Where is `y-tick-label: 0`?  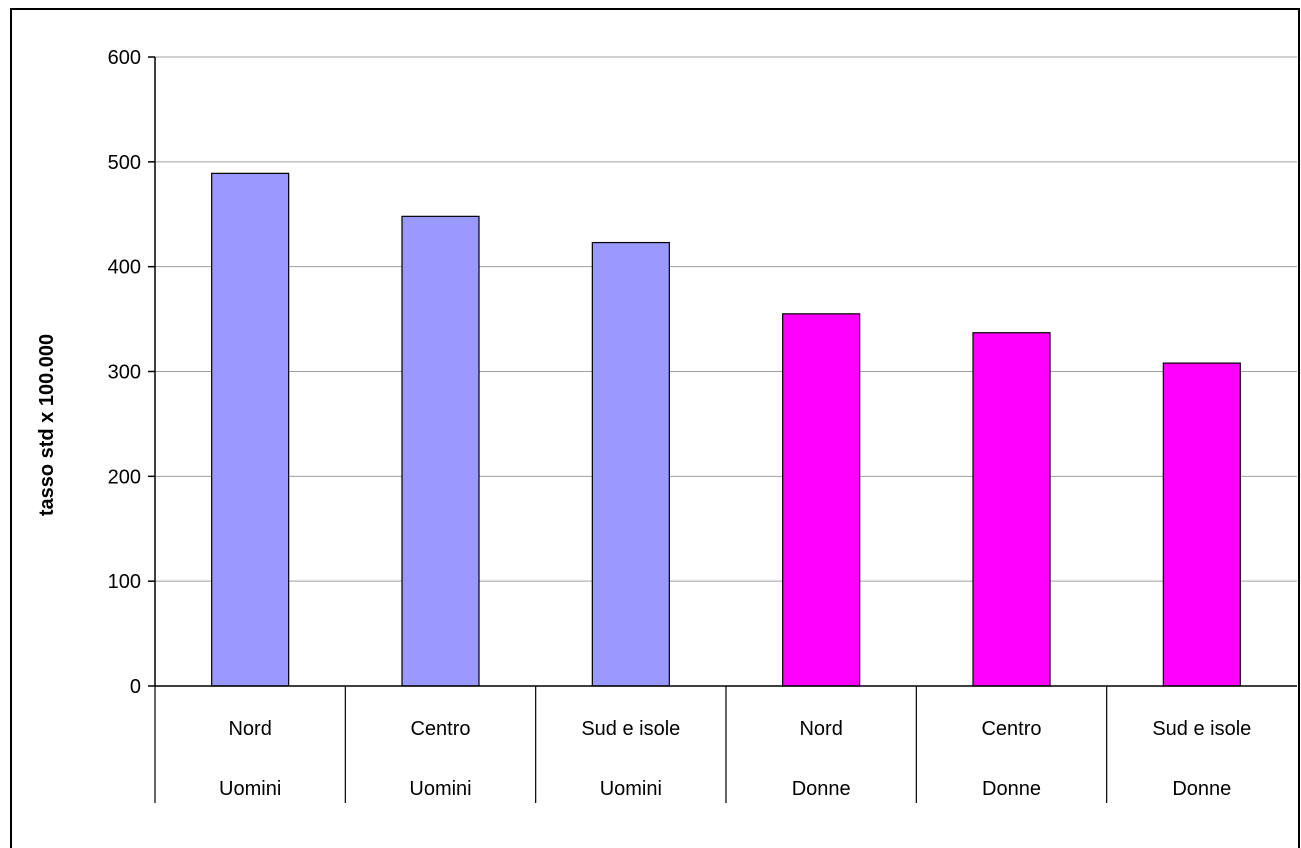 y-tick-label: 0 is located at coordinates (135, 687).